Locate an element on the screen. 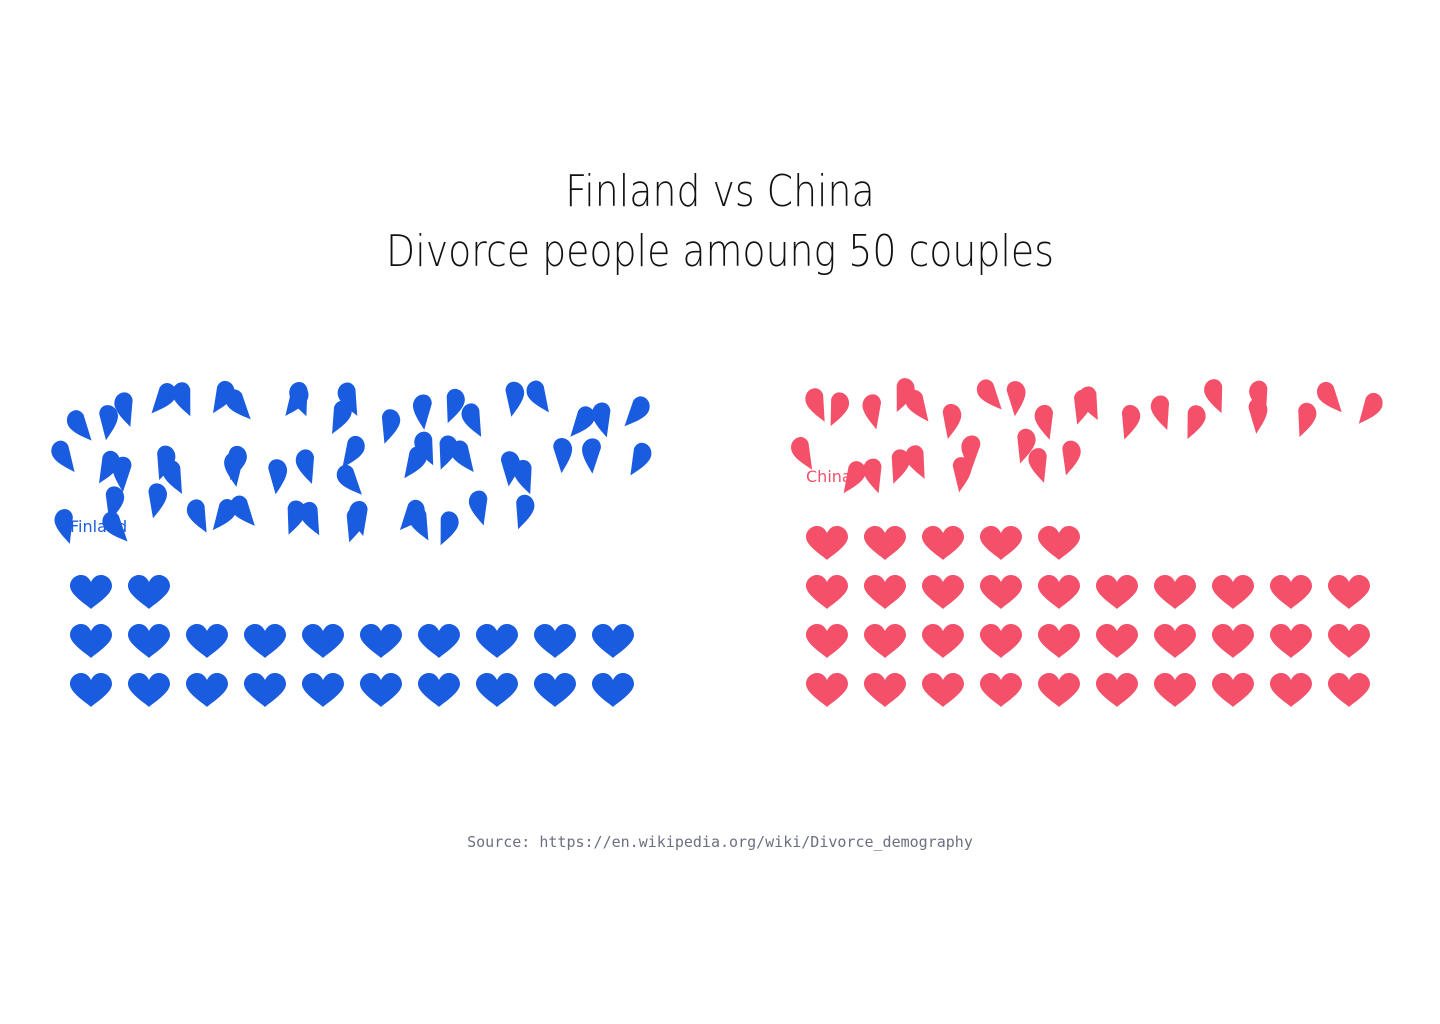 This screenshot has height=1024, width=1440. series-finland: Finland is located at coordinates (351, 543).